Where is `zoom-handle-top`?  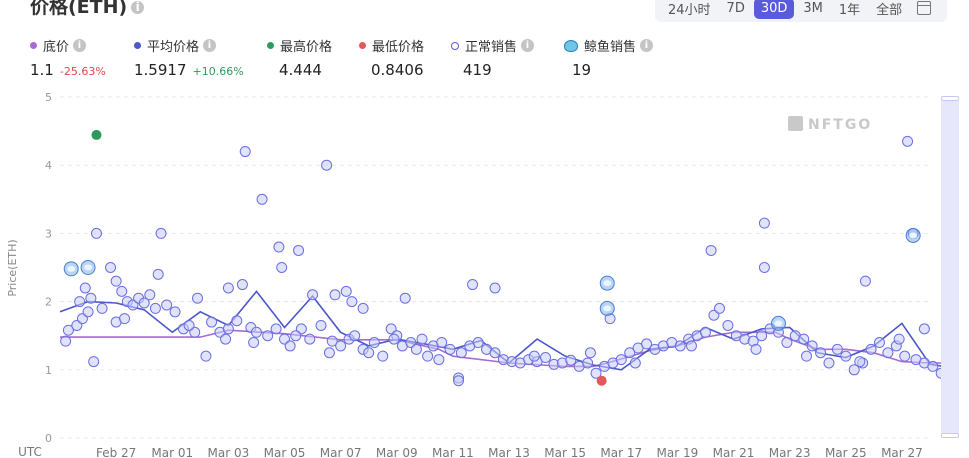
zoom-handle-top is located at coordinates (950, 98).